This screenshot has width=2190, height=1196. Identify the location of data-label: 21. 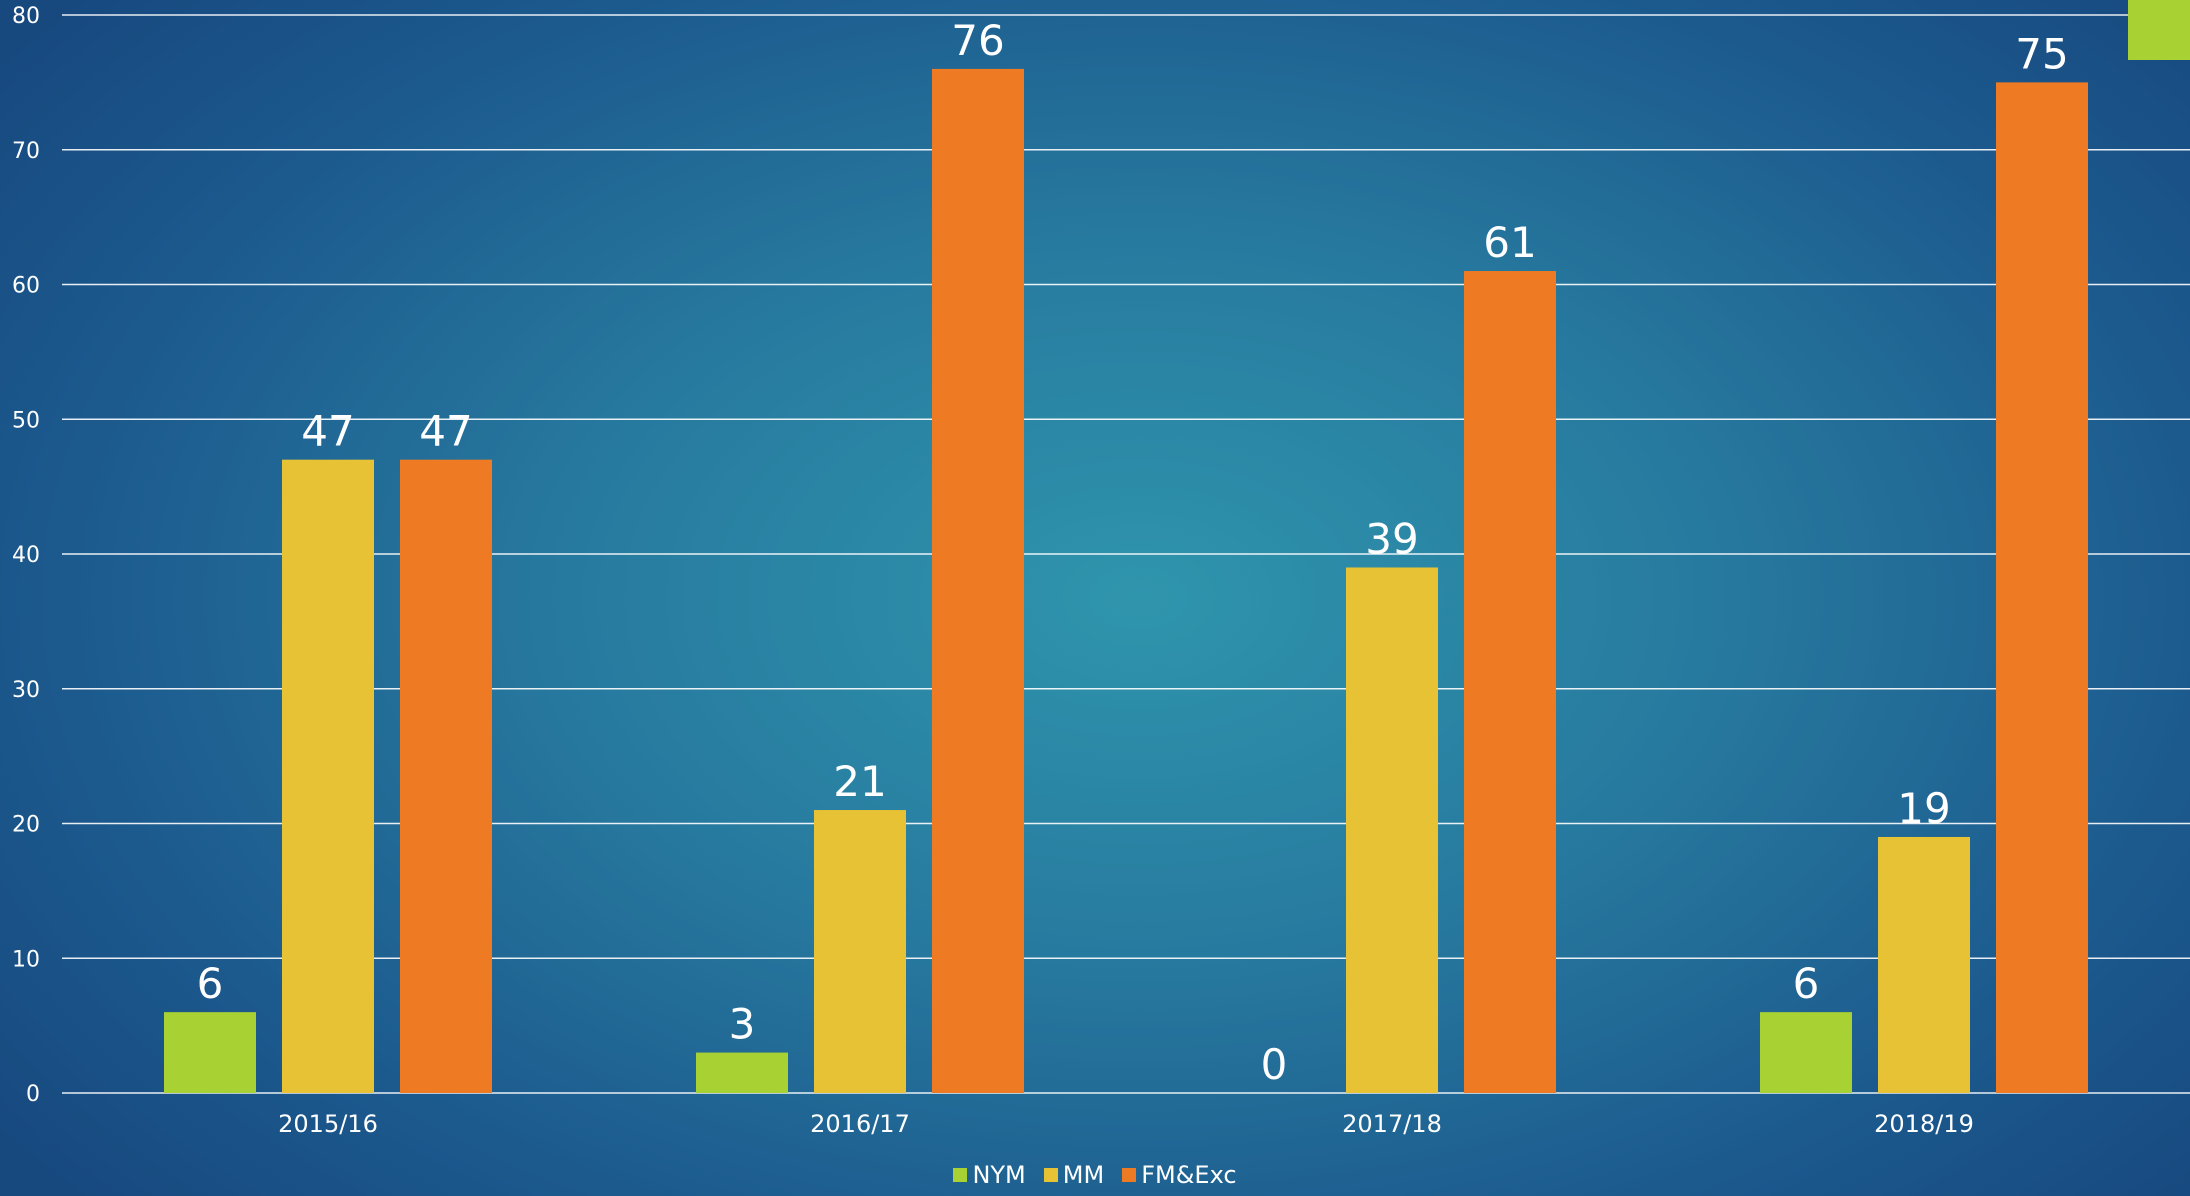
(859, 781).